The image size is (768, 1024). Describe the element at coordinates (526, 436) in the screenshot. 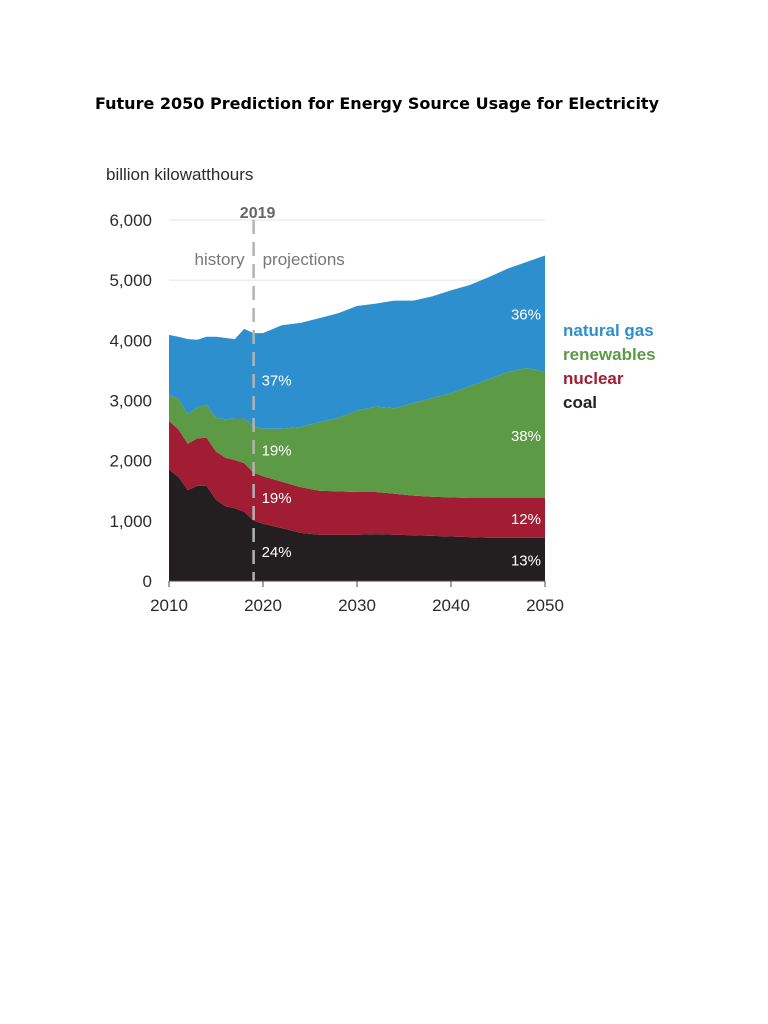

I see `annotation-renewables-2050: 38%` at that location.